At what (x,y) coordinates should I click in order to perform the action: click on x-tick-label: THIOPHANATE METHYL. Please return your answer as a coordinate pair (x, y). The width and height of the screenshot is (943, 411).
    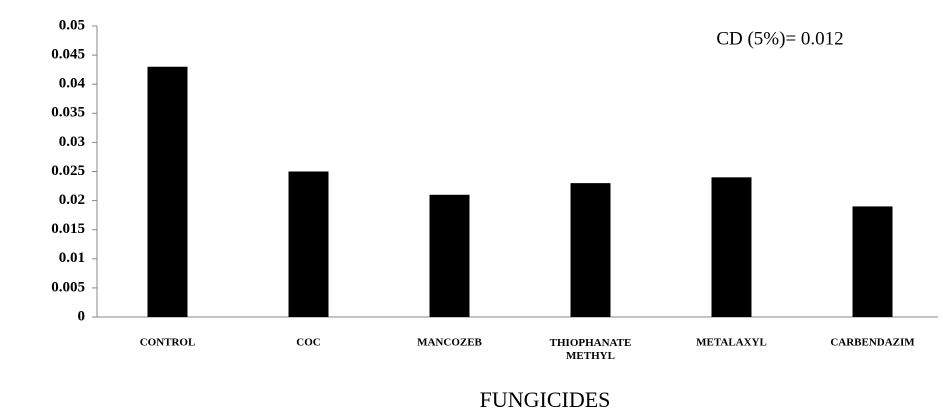
    Looking at the image, I should click on (591, 349).